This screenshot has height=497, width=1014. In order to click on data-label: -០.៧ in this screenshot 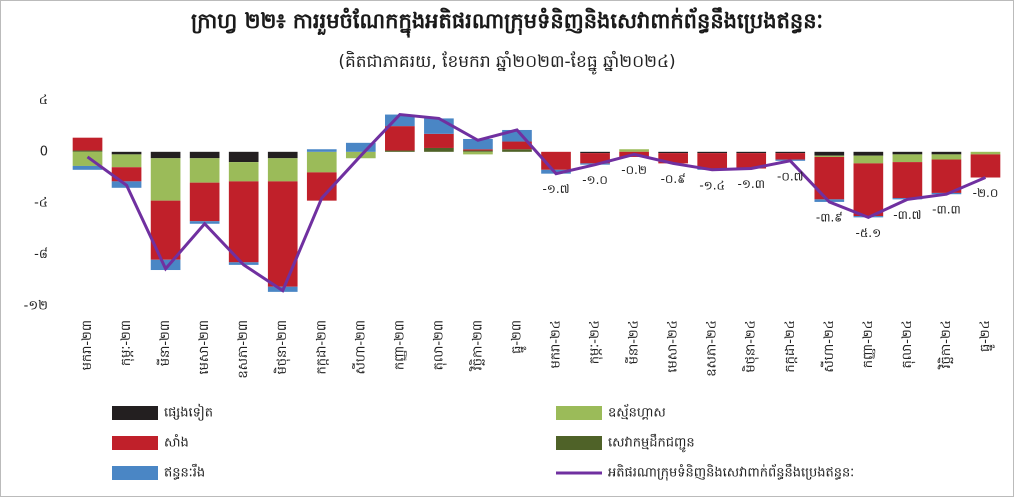, I will do `click(790, 176)`.